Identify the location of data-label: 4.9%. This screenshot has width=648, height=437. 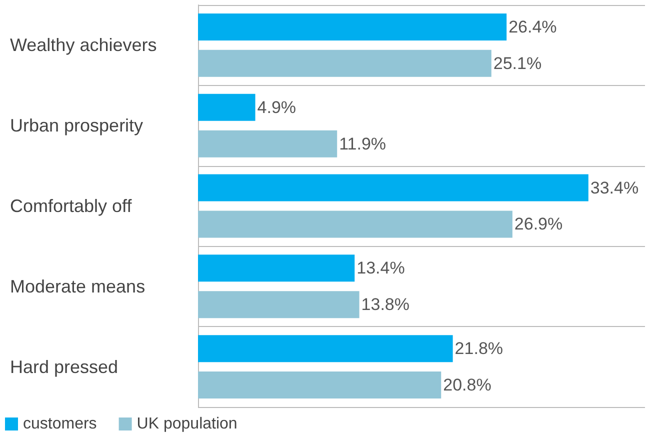
(276, 107).